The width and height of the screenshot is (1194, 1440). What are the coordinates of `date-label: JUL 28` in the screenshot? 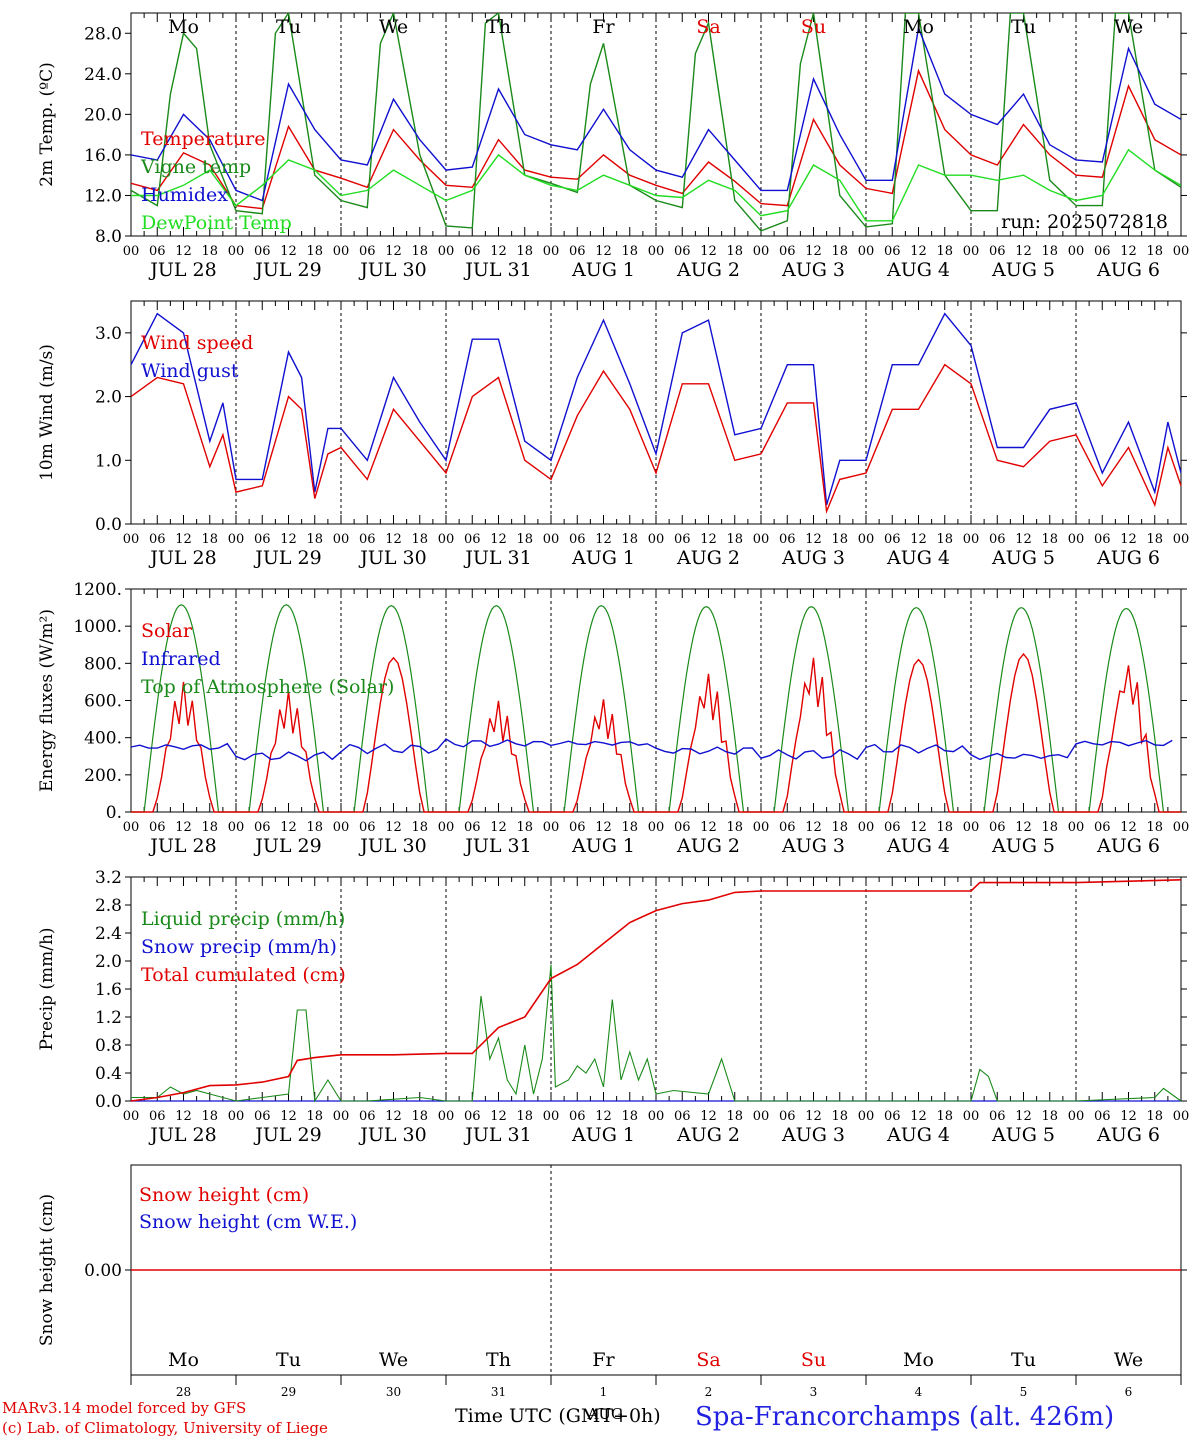 It's located at (182, 558).